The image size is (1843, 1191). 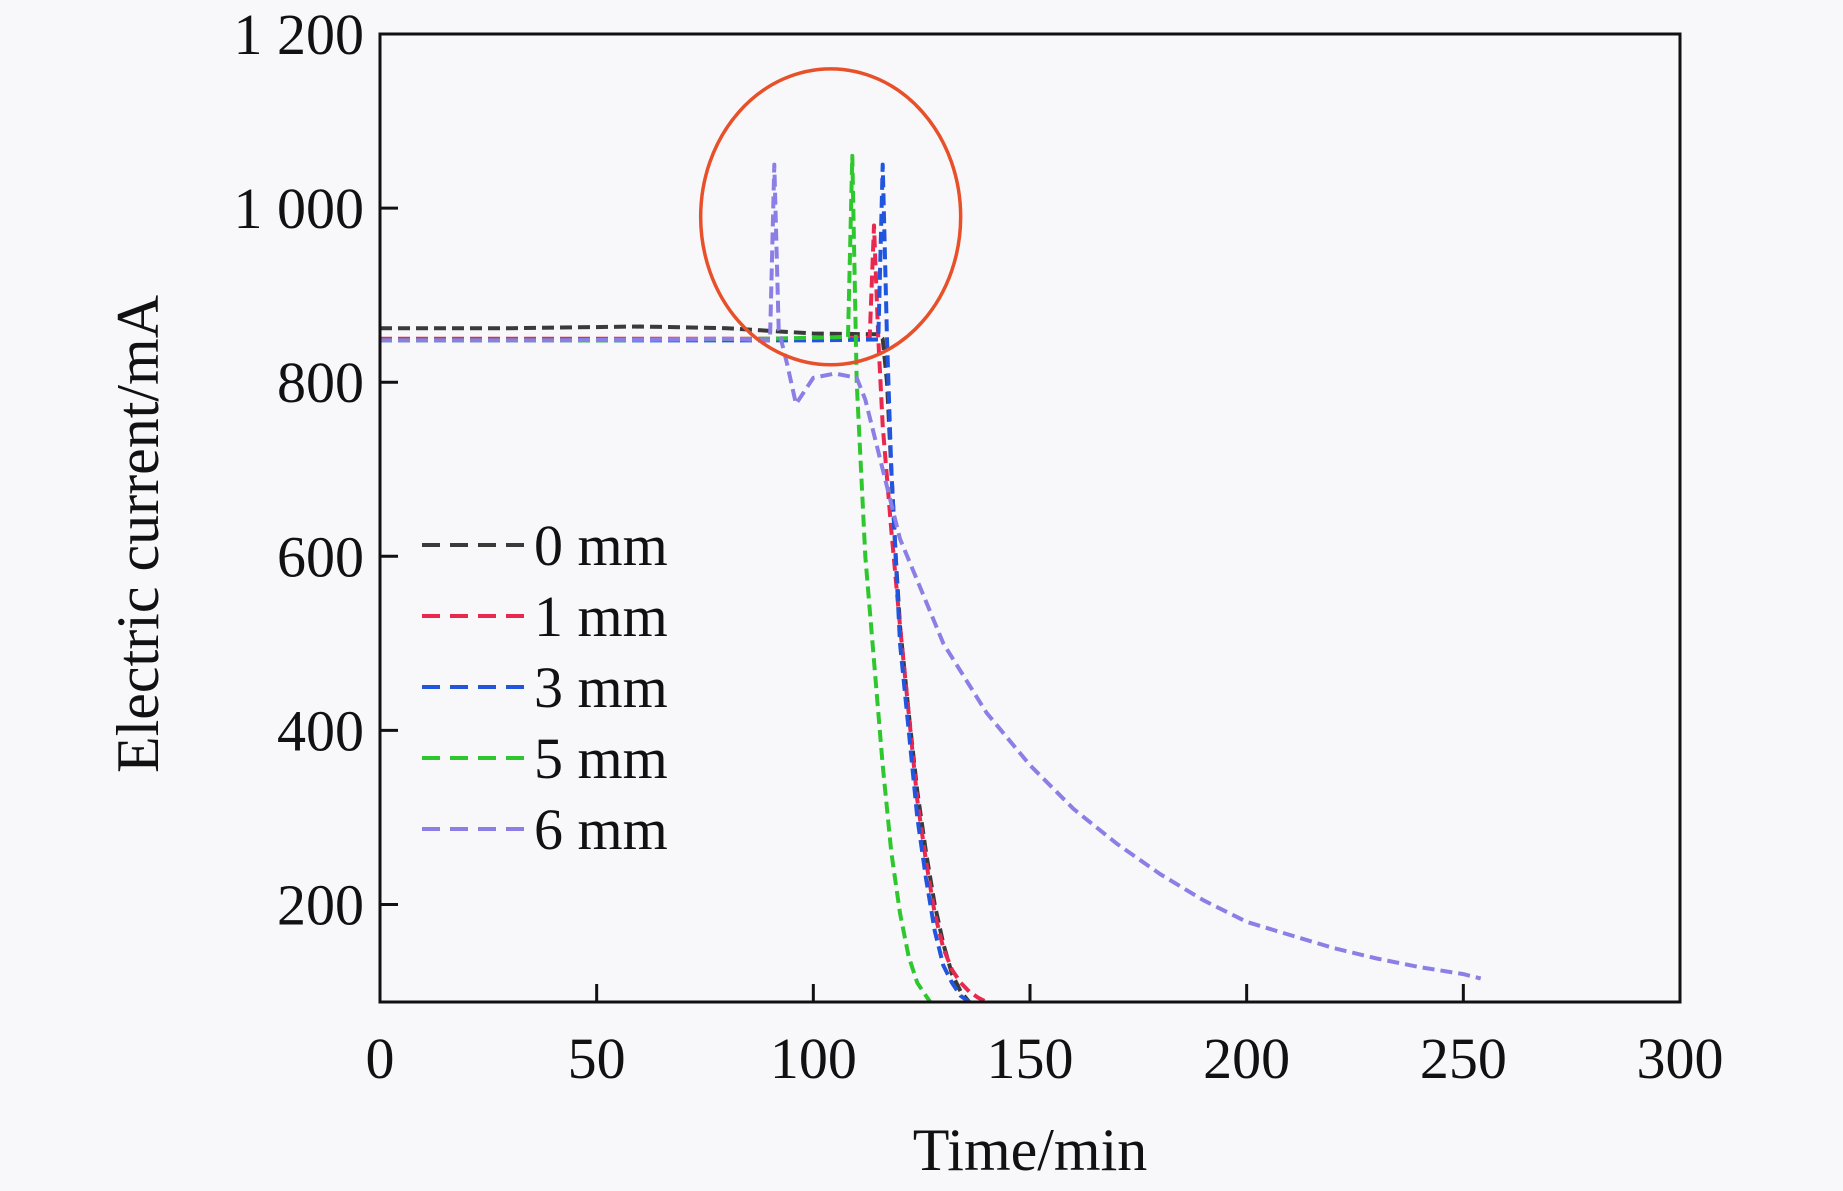 What do you see at coordinates (1030, 1150) in the screenshot?
I see `x-axis-title: Time/min` at bounding box center [1030, 1150].